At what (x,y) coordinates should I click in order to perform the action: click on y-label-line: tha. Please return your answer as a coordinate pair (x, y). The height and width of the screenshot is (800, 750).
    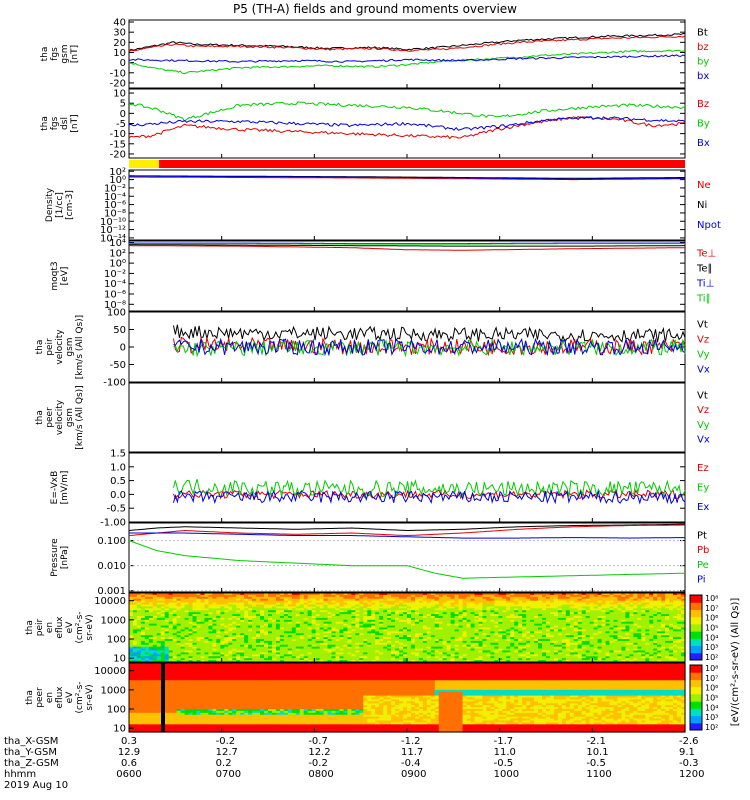
    Looking at the image, I should click on (45, 123).